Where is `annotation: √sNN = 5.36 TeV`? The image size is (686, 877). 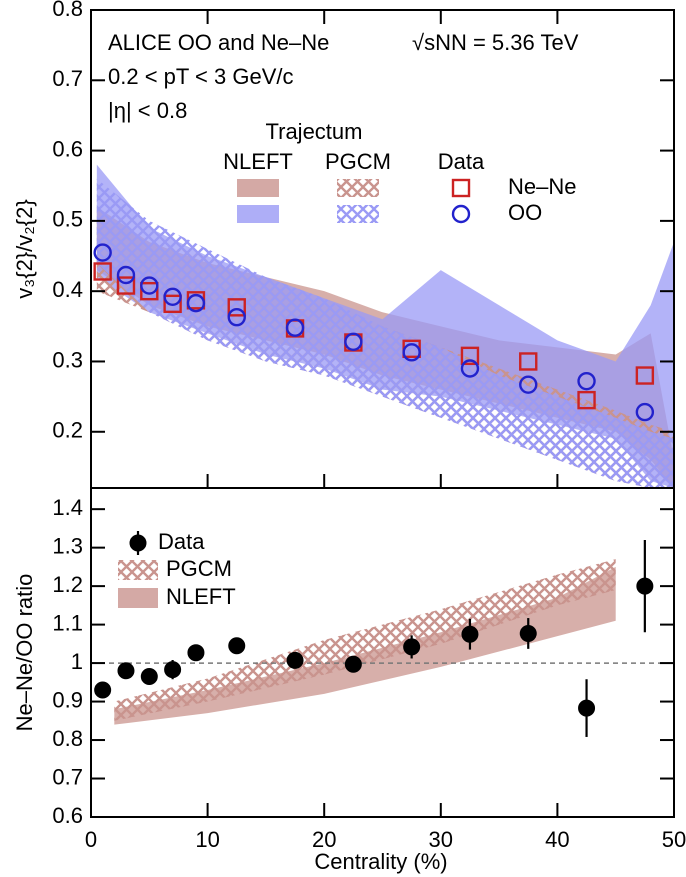 annotation: √sNN = 5.36 TeV is located at coordinates (495, 42).